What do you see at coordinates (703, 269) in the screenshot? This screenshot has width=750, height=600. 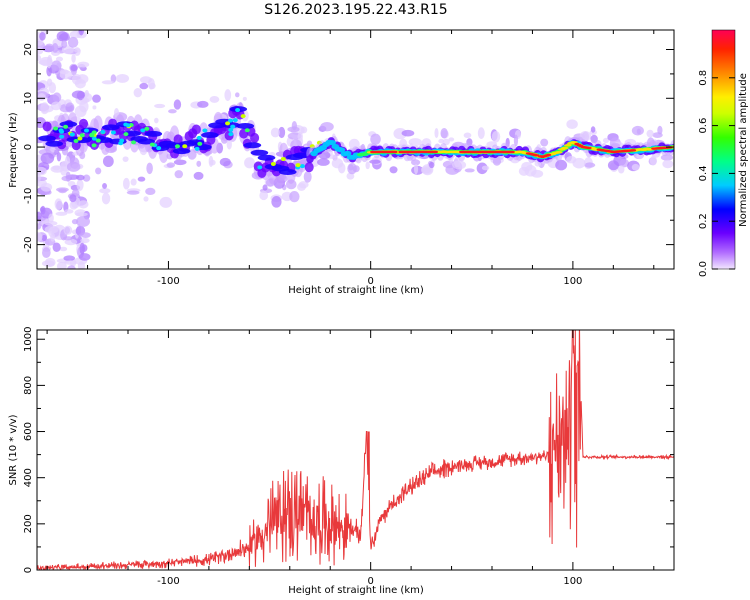 I see `colorbar-tick-label: 0.0` at bounding box center [703, 269].